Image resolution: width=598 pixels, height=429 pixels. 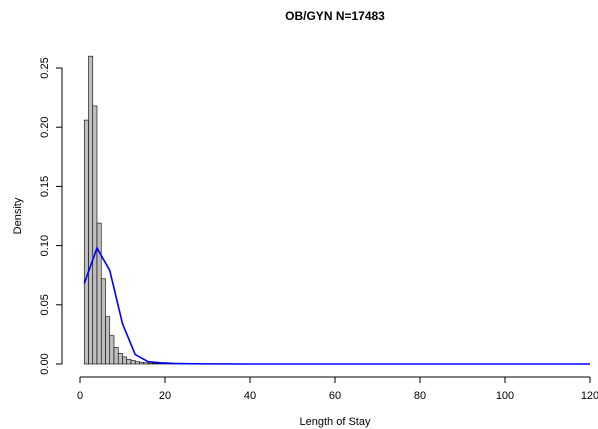 I want to click on y-tick-label: 0.10, so click(x=45, y=245).